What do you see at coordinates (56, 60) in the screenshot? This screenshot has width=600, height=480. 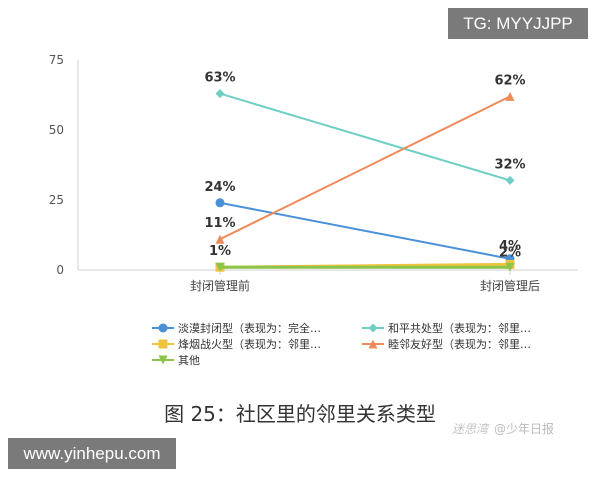 I see `y-tick-label: 75` at bounding box center [56, 60].